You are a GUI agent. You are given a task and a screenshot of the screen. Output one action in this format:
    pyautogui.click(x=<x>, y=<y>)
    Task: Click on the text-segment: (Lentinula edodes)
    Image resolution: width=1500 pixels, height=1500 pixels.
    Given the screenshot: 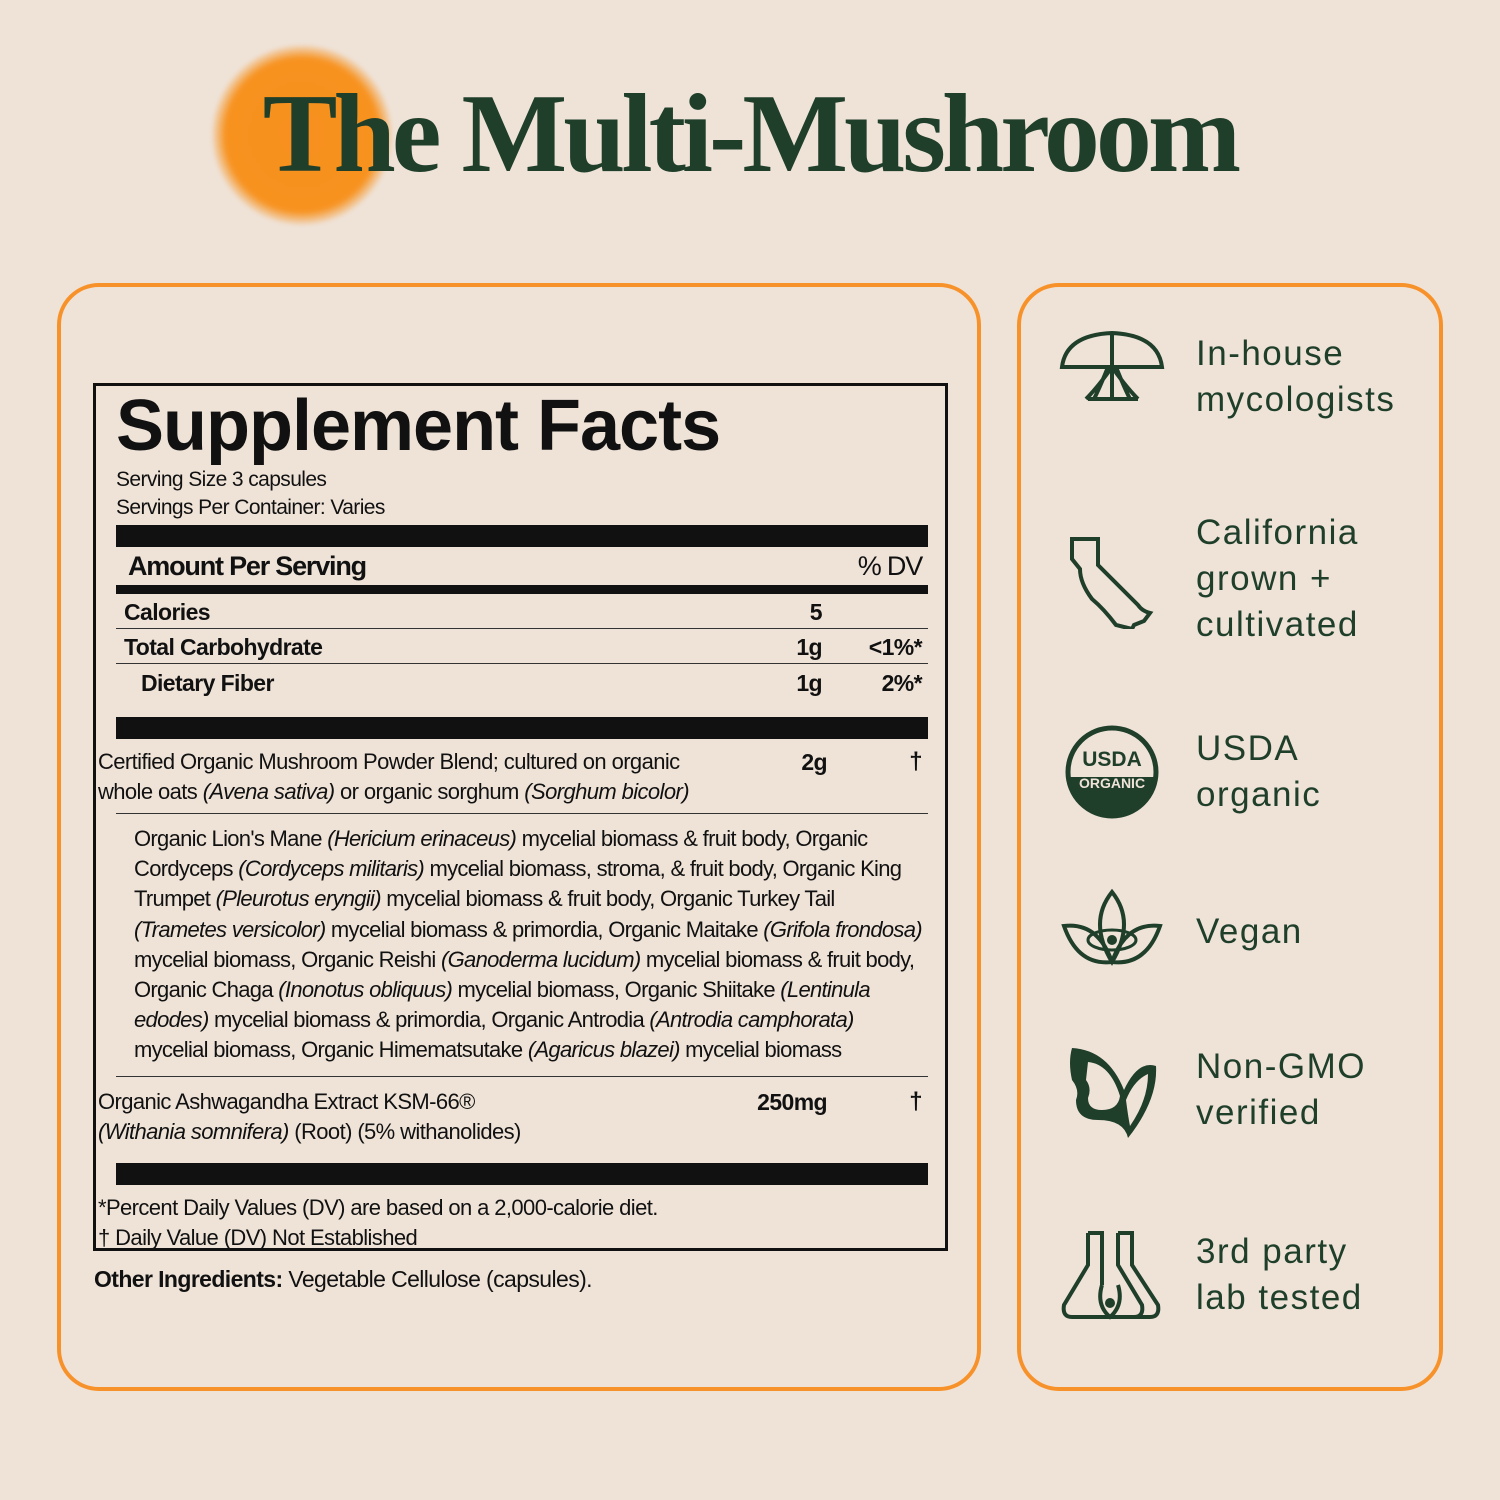 What is the action you would take?
    pyautogui.click(x=502, y=1005)
    